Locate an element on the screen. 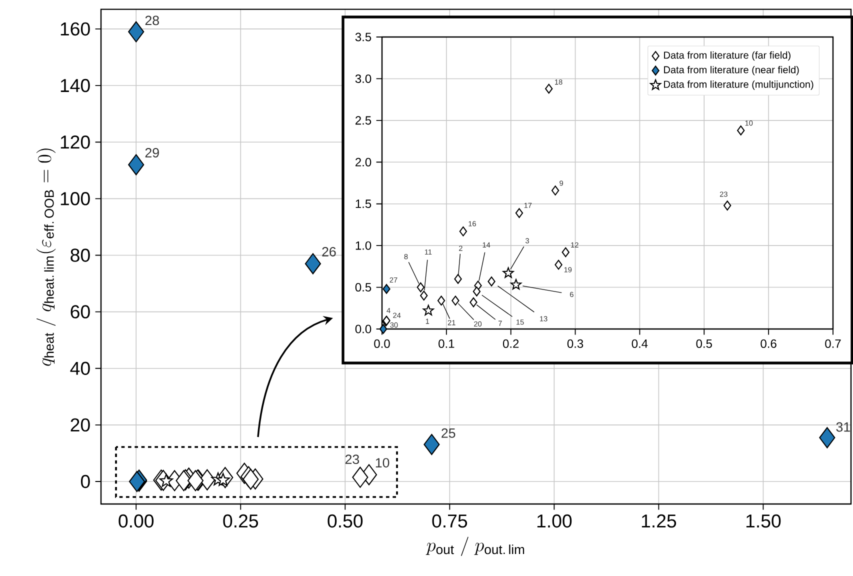 This screenshot has height=576, width=853. x-tick-label: 0.50 is located at coordinates (345, 521).